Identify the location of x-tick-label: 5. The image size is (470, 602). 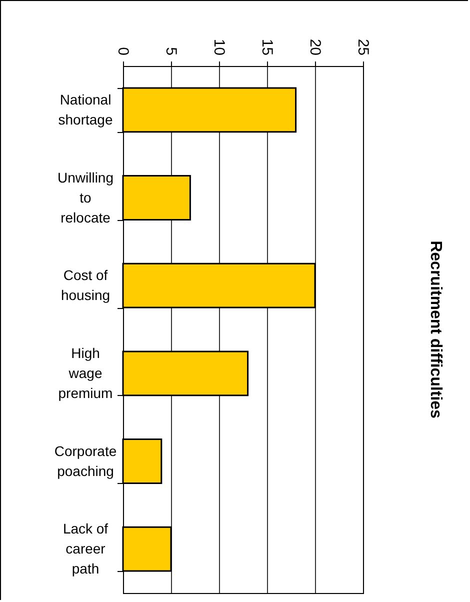
(171, 51).